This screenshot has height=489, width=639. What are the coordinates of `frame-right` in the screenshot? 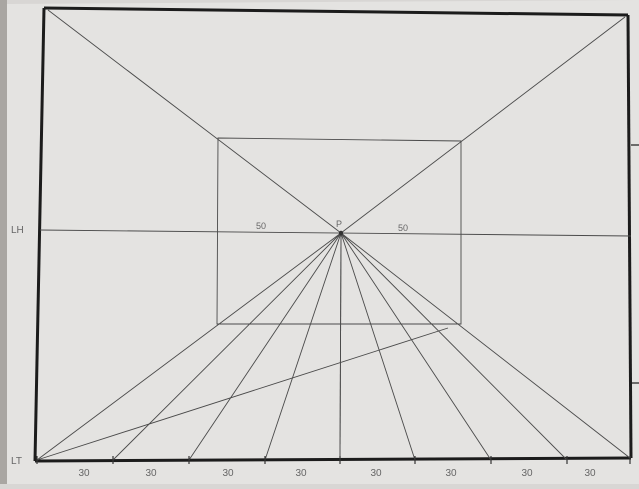 It's located at (629, 236).